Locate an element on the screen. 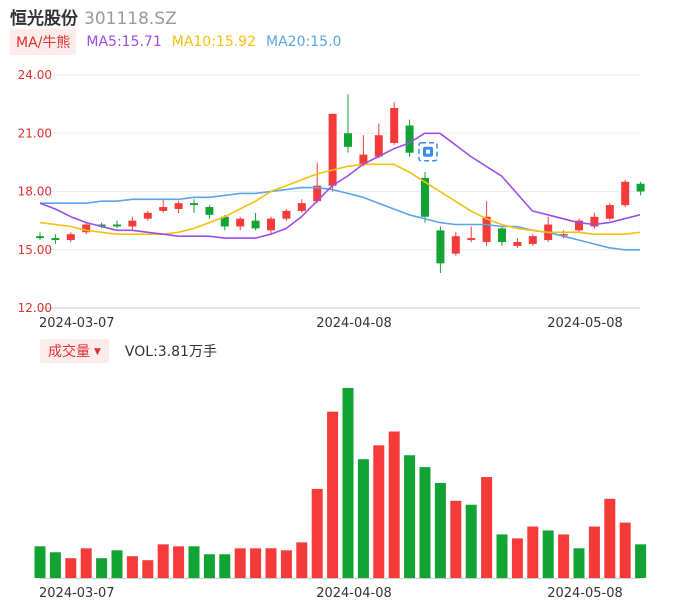 The height and width of the screenshot is (606, 686). volume-indicator-dropdown: 成交量 ▼ is located at coordinates (74, 351).